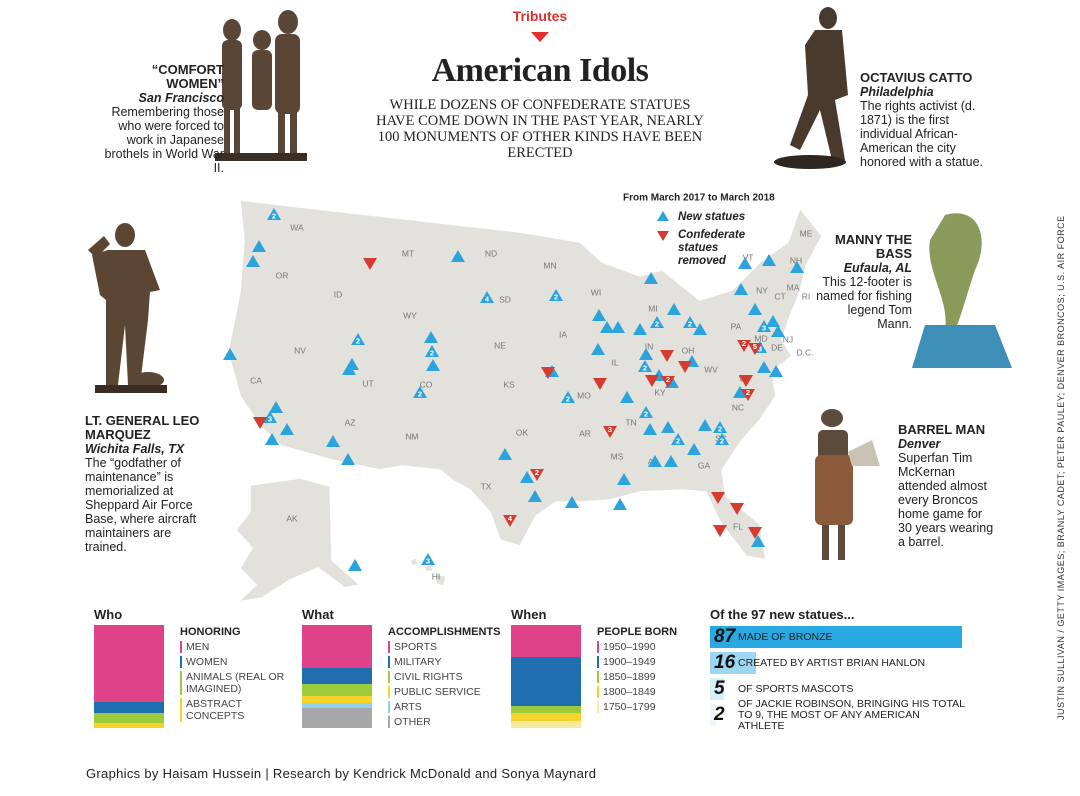 This screenshot has height=796, width=1080. What do you see at coordinates (725, 636) in the screenshot?
I see `bar-value: 87` at bounding box center [725, 636].